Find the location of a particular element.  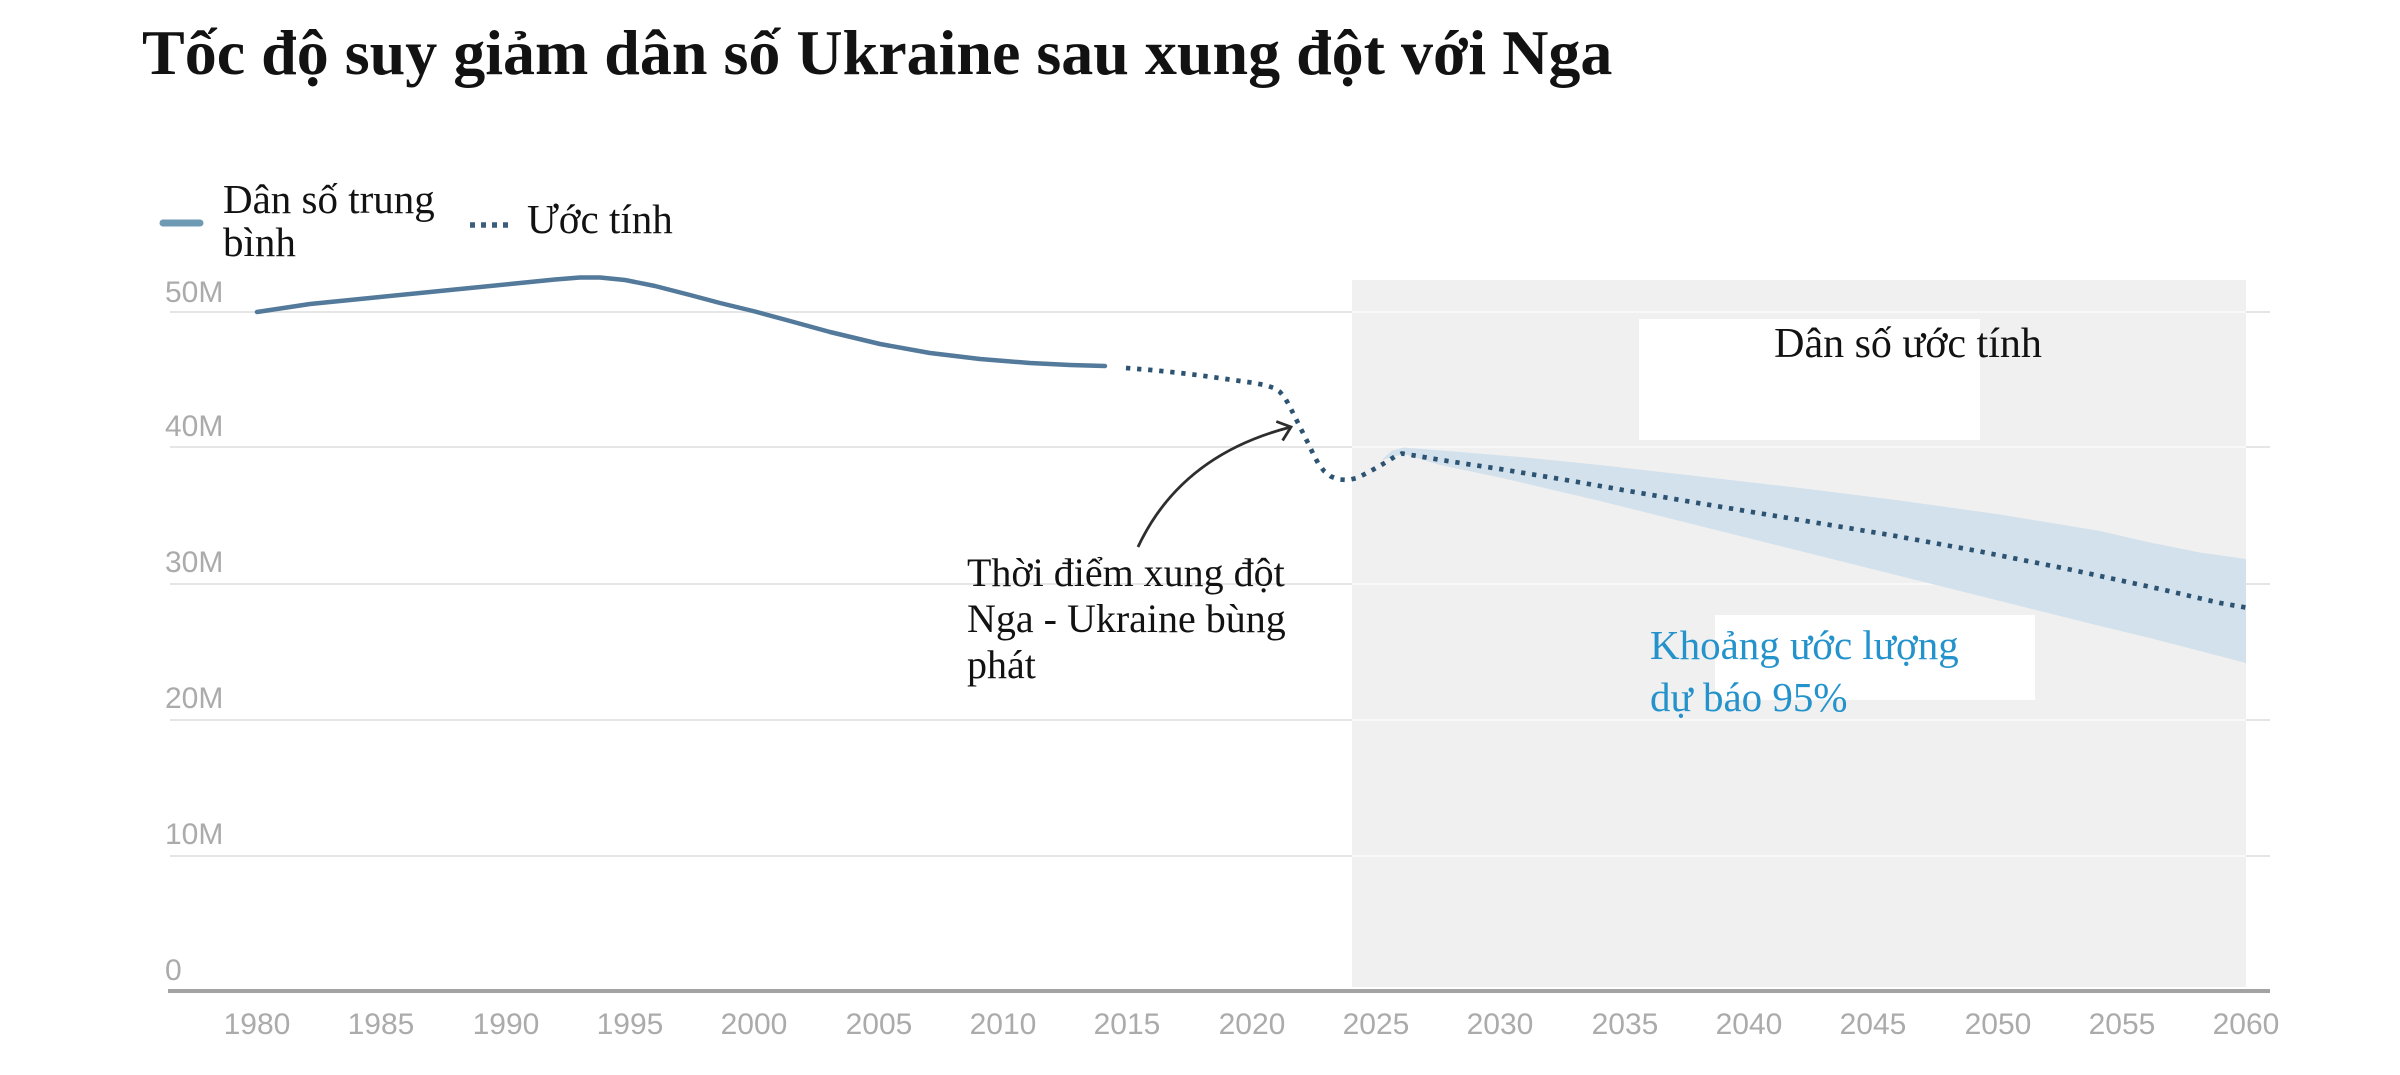

svg-text: 1995 is located at coordinates (630, 1024).